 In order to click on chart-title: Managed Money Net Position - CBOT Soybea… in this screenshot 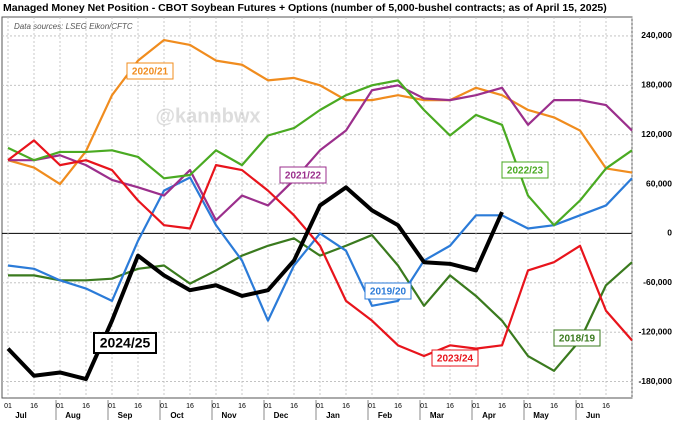, I will do `click(305, 8)`.